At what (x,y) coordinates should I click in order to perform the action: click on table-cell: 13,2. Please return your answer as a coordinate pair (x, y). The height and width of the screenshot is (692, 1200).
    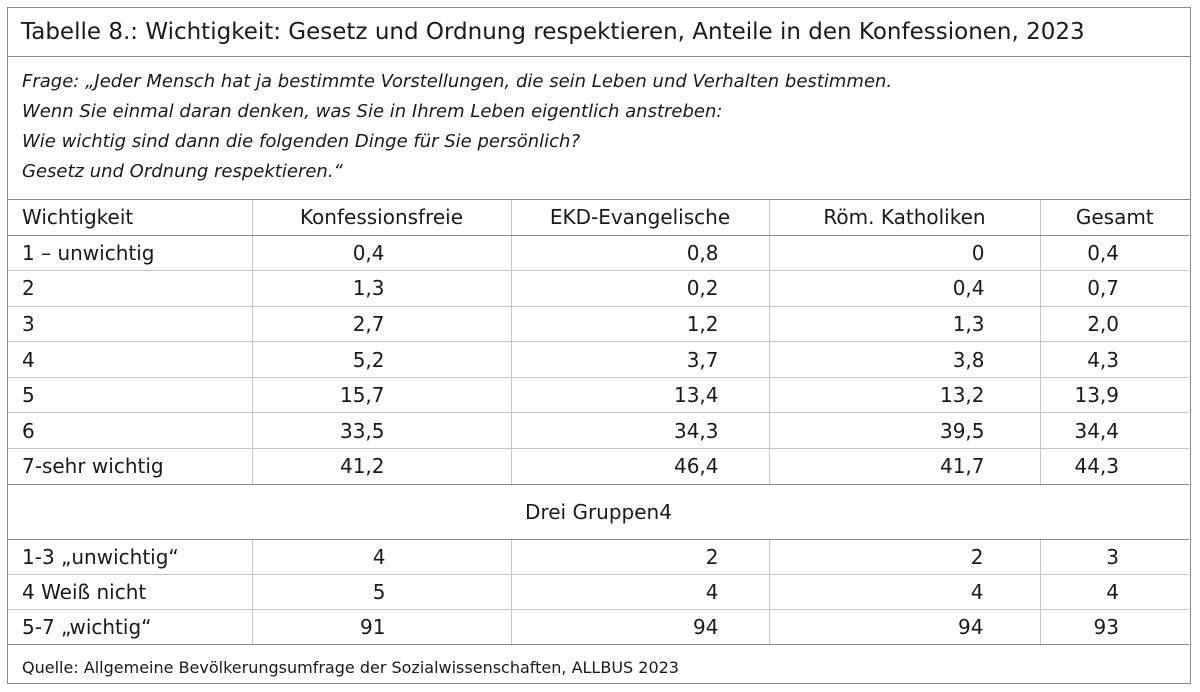
    Looking at the image, I should click on (904, 395).